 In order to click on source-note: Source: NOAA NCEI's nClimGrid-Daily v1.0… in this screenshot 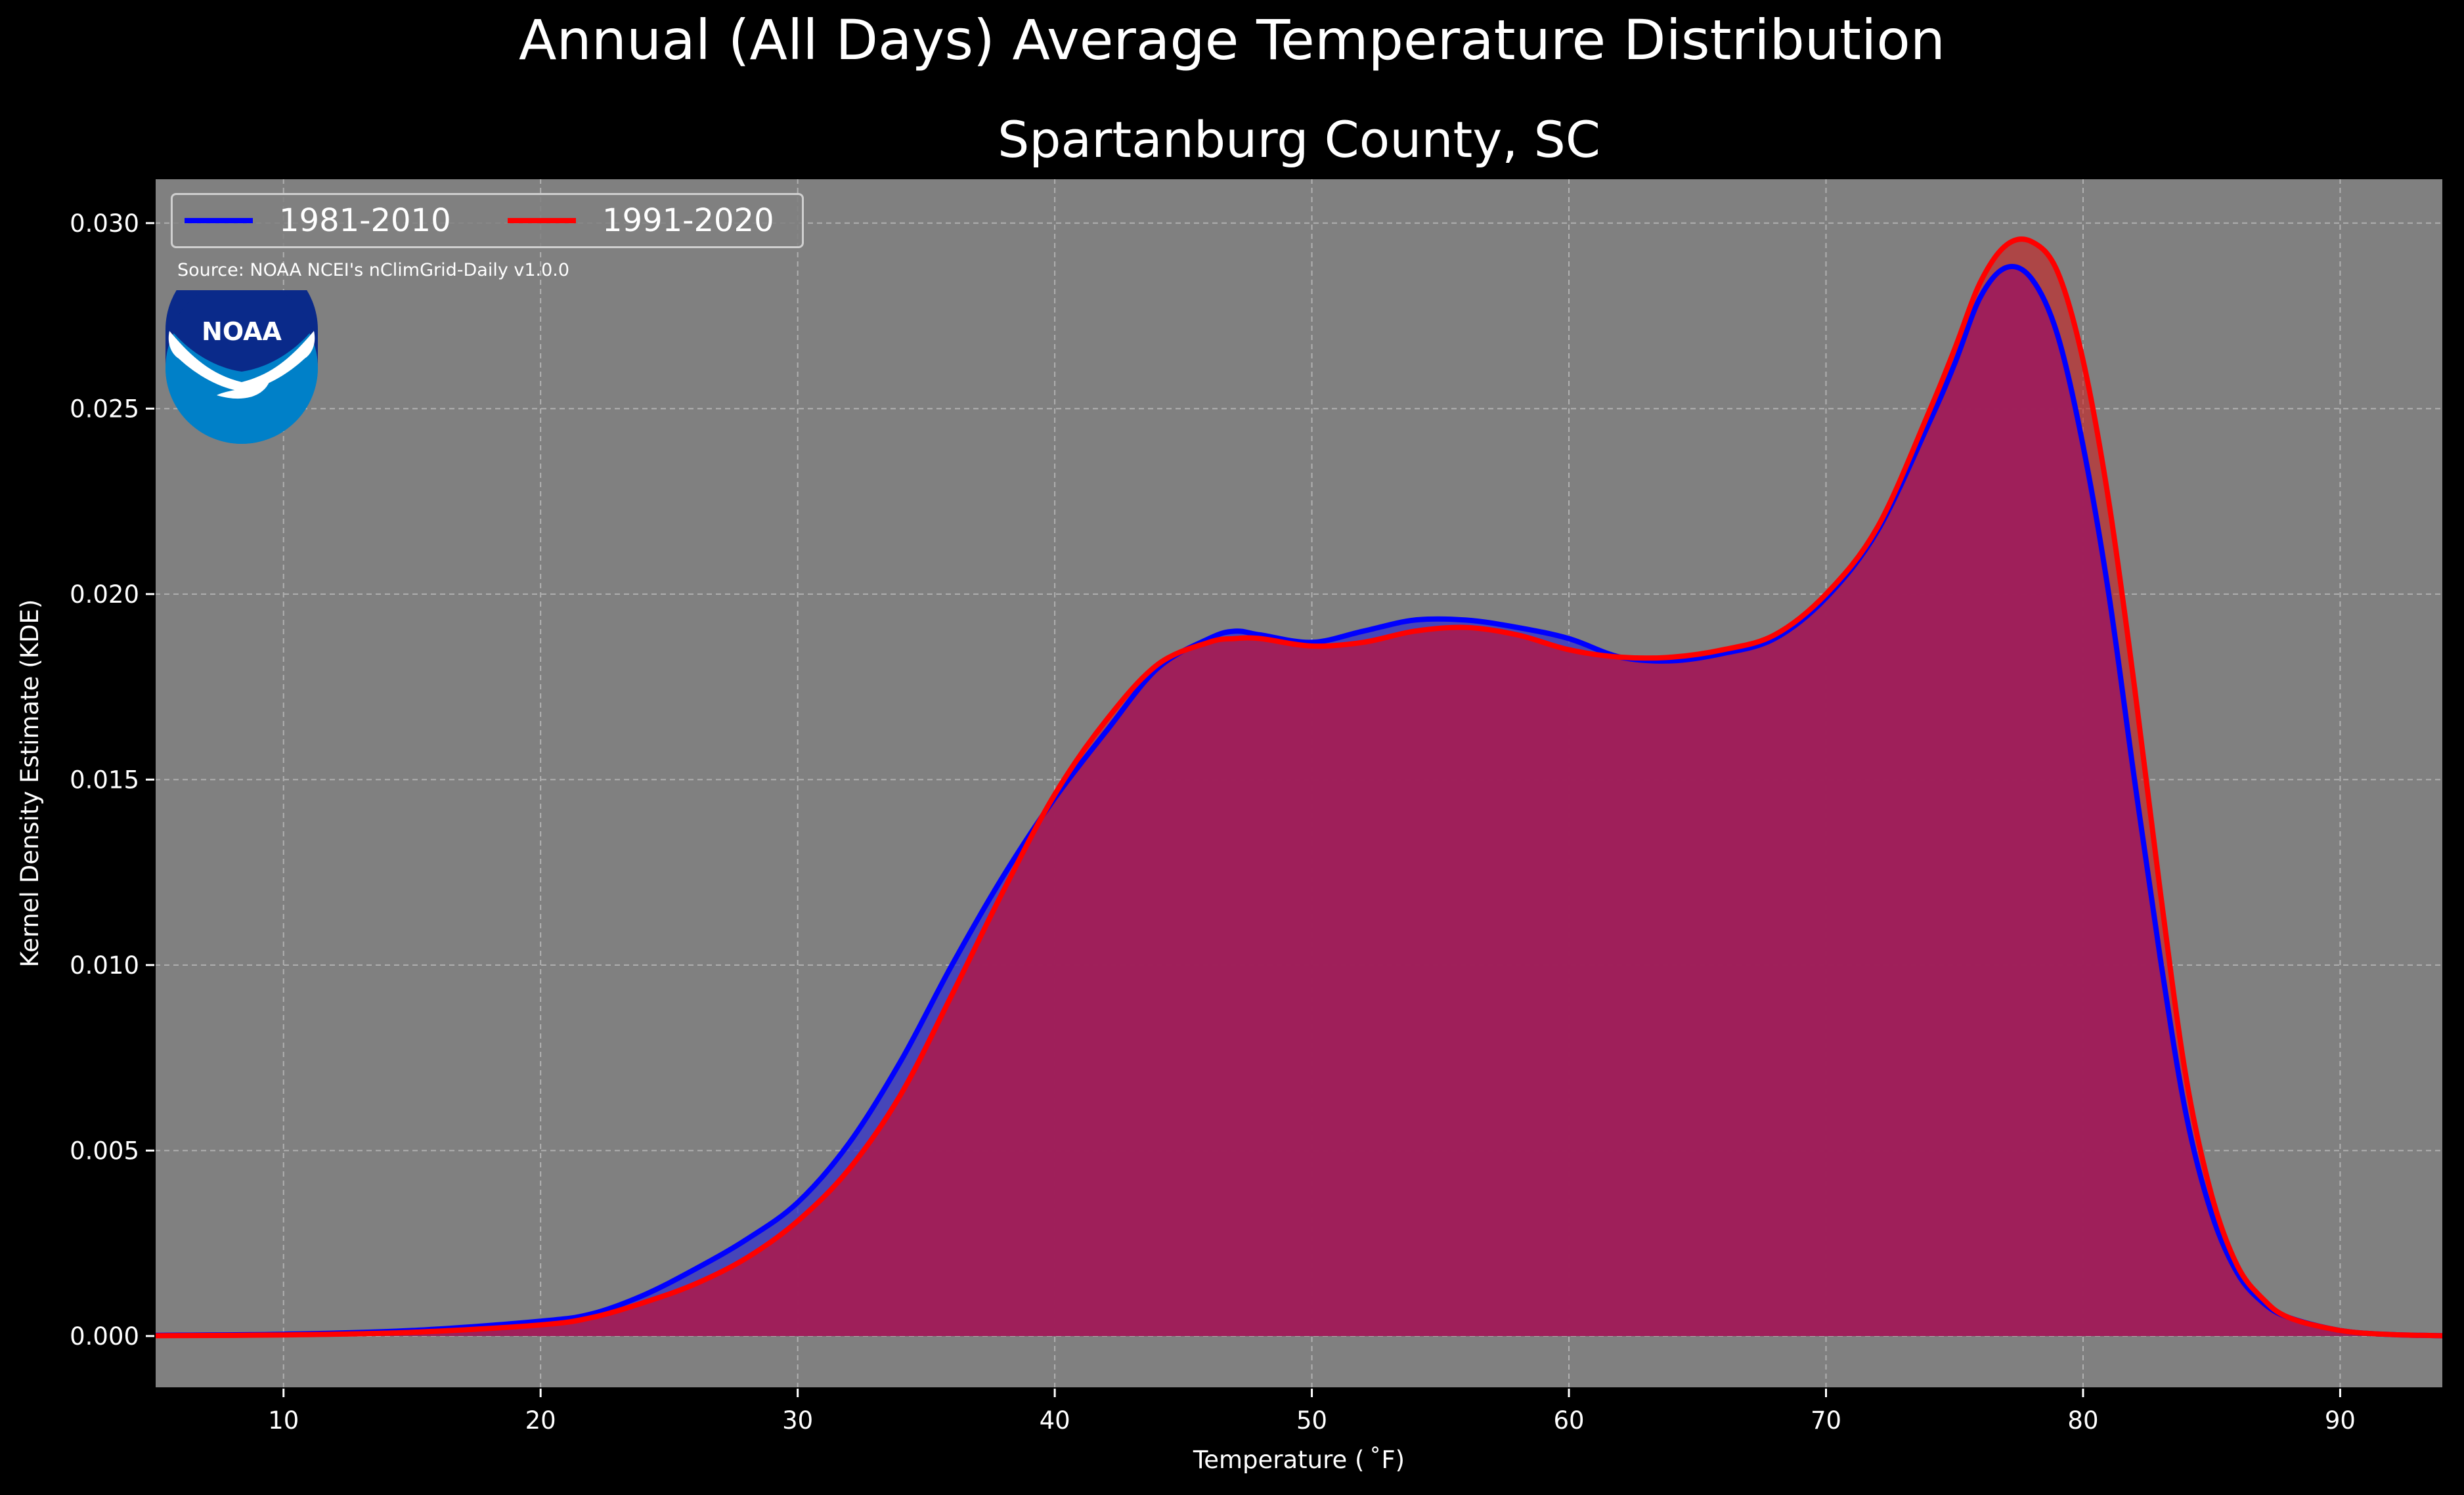, I will do `click(373, 270)`.